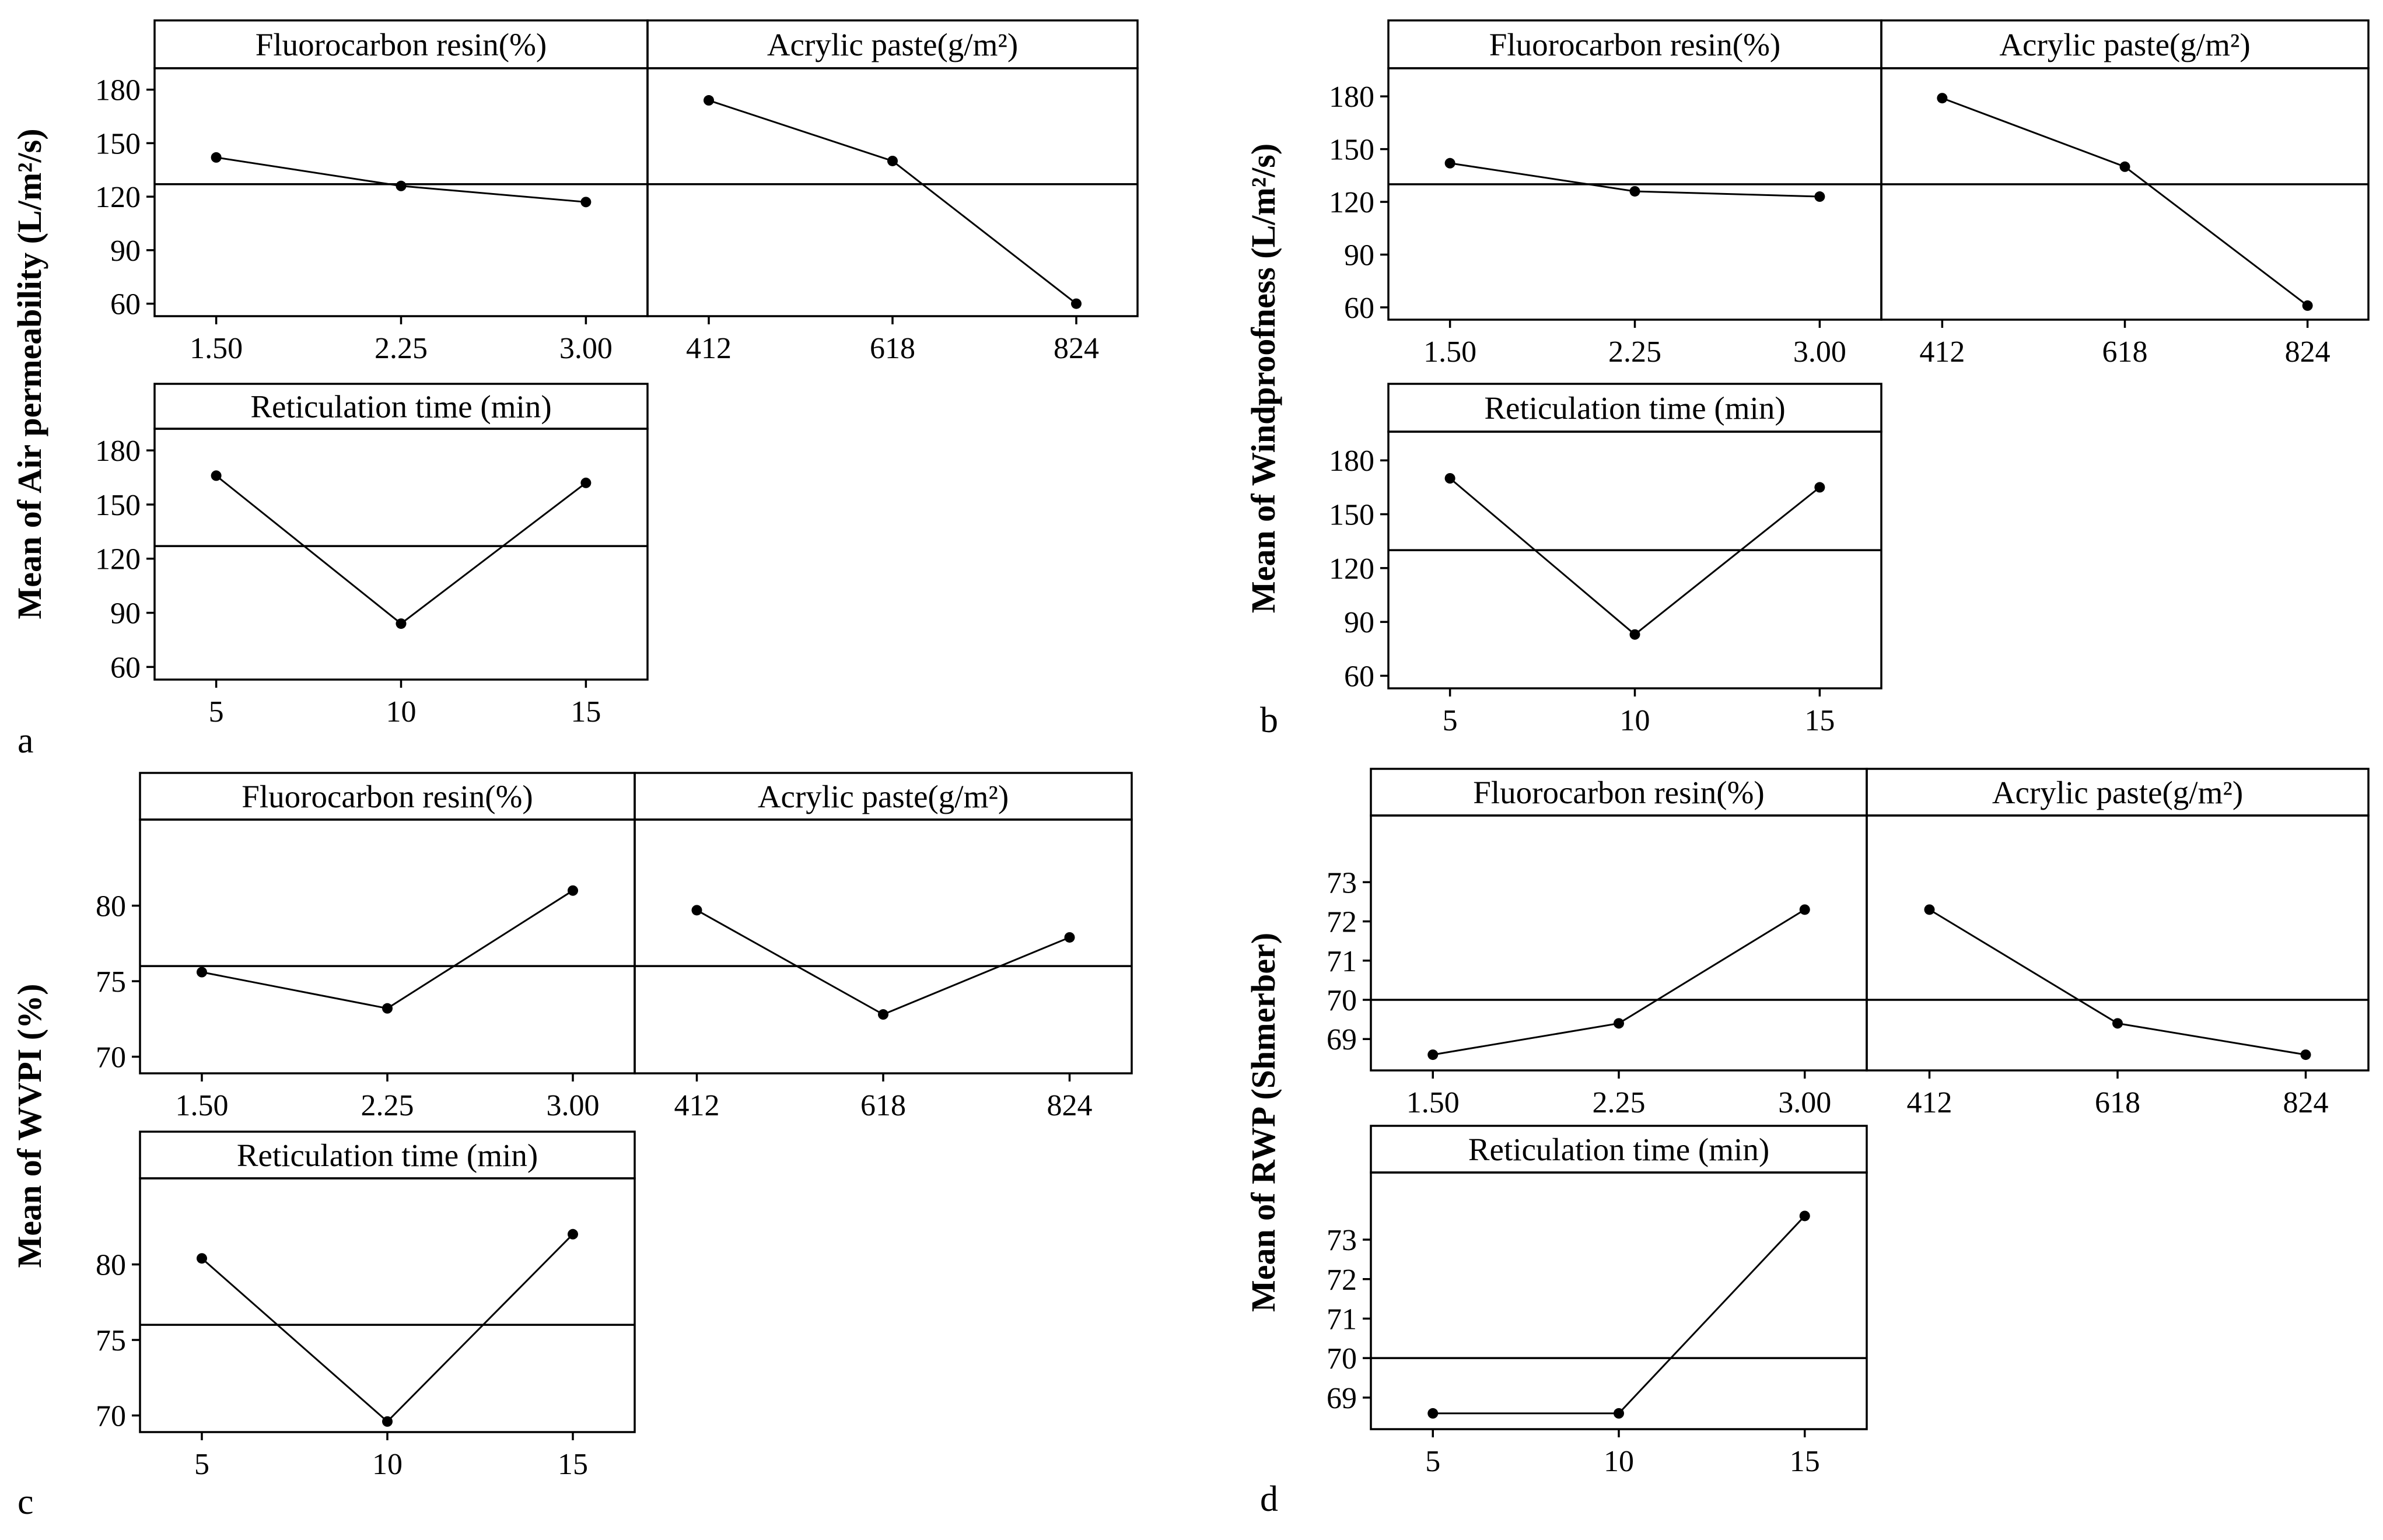 The width and height of the screenshot is (2383, 1540). I want to click on subplot-c-3: Reticulation time (min) 70 75 80 5 10 15, so click(366, 1305).